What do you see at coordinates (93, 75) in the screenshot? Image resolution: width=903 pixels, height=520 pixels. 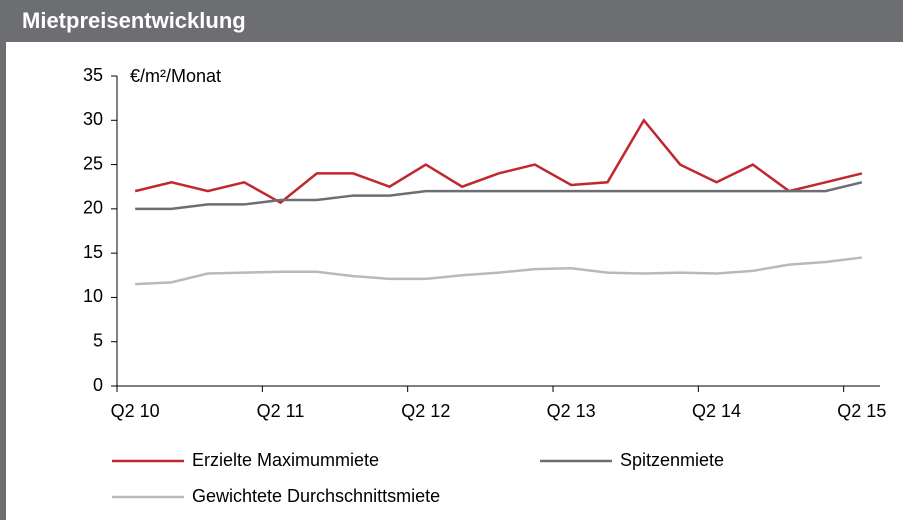 I see `y-tick-label: 35` at bounding box center [93, 75].